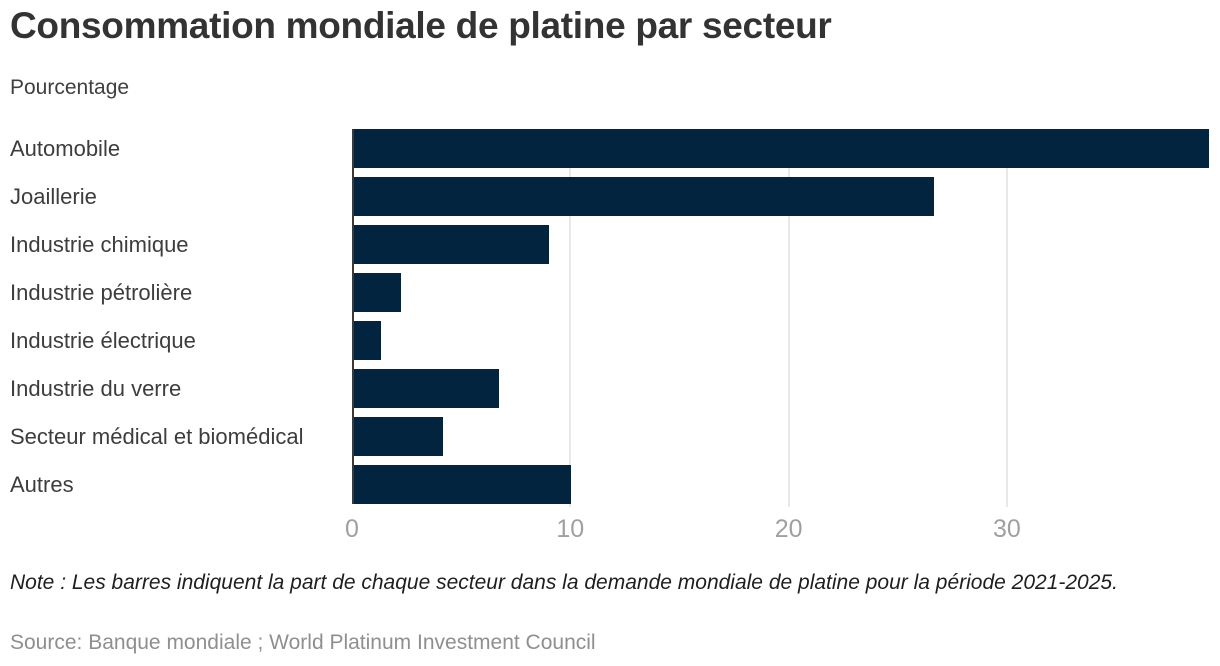 This screenshot has height=666, width=1220. What do you see at coordinates (1006, 529) in the screenshot?
I see `x-tick-label: 30` at bounding box center [1006, 529].